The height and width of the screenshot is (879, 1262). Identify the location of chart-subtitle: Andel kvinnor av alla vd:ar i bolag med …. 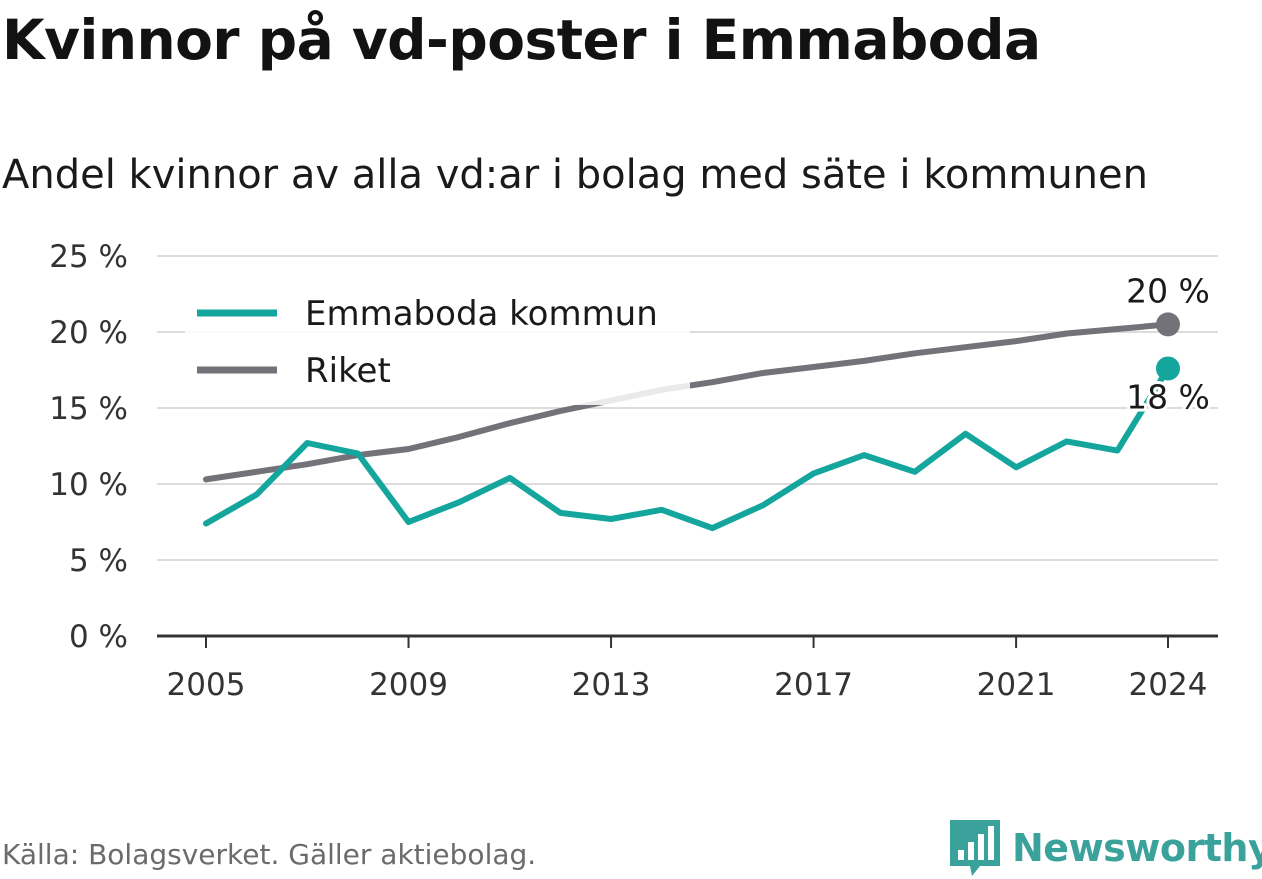
(575, 175).